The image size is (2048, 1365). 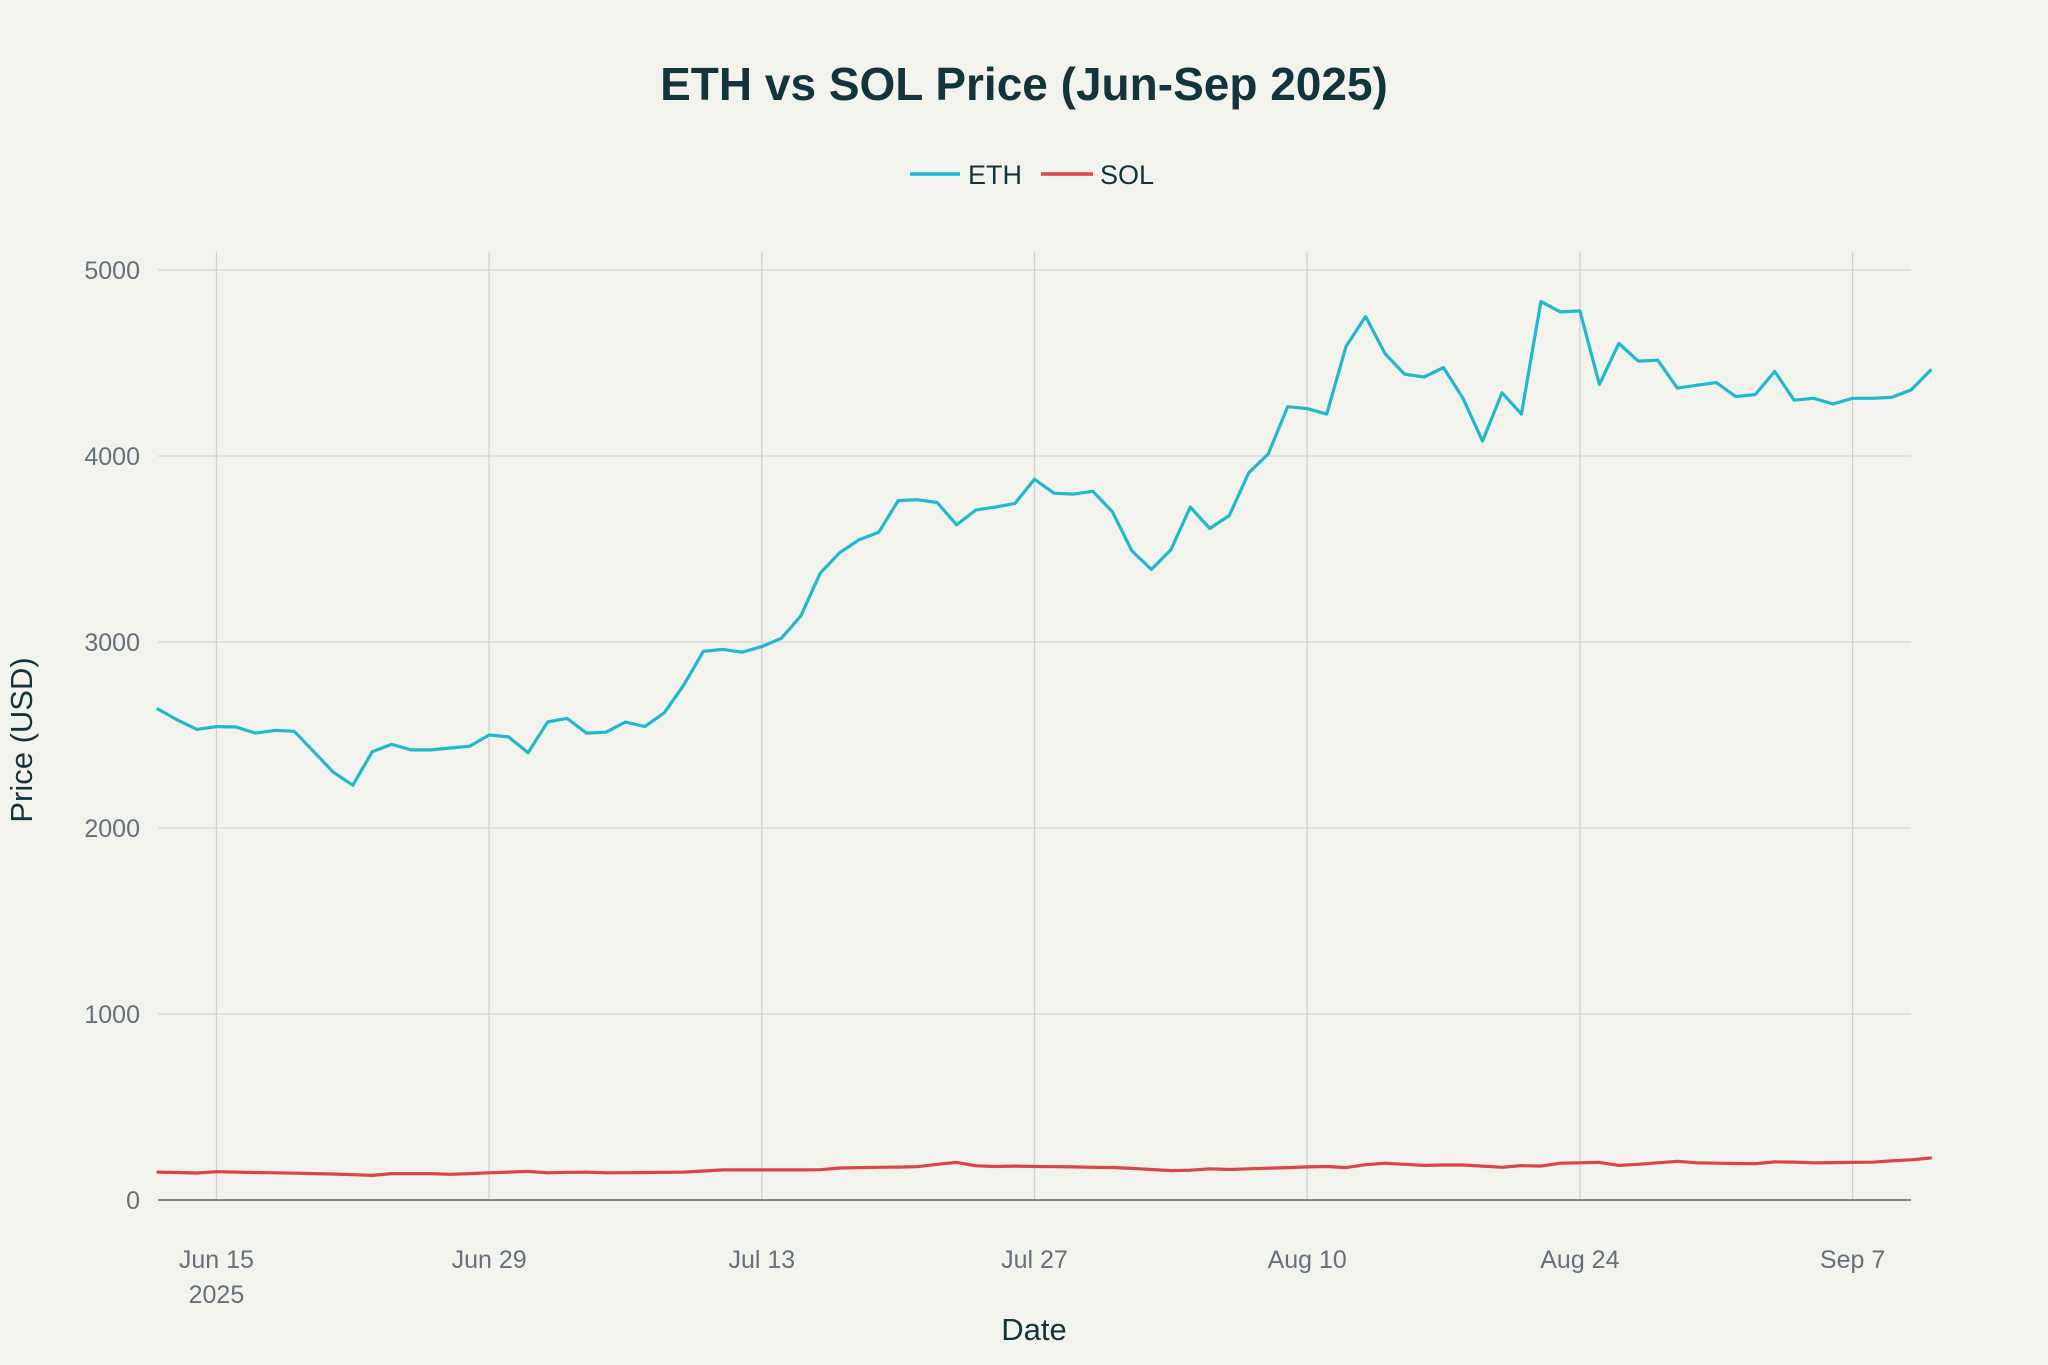 What do you see at coordinates (1127, 175) in the screenshot?
I see `legend-label-sol: SOL` at bounding box center [1127, 175].